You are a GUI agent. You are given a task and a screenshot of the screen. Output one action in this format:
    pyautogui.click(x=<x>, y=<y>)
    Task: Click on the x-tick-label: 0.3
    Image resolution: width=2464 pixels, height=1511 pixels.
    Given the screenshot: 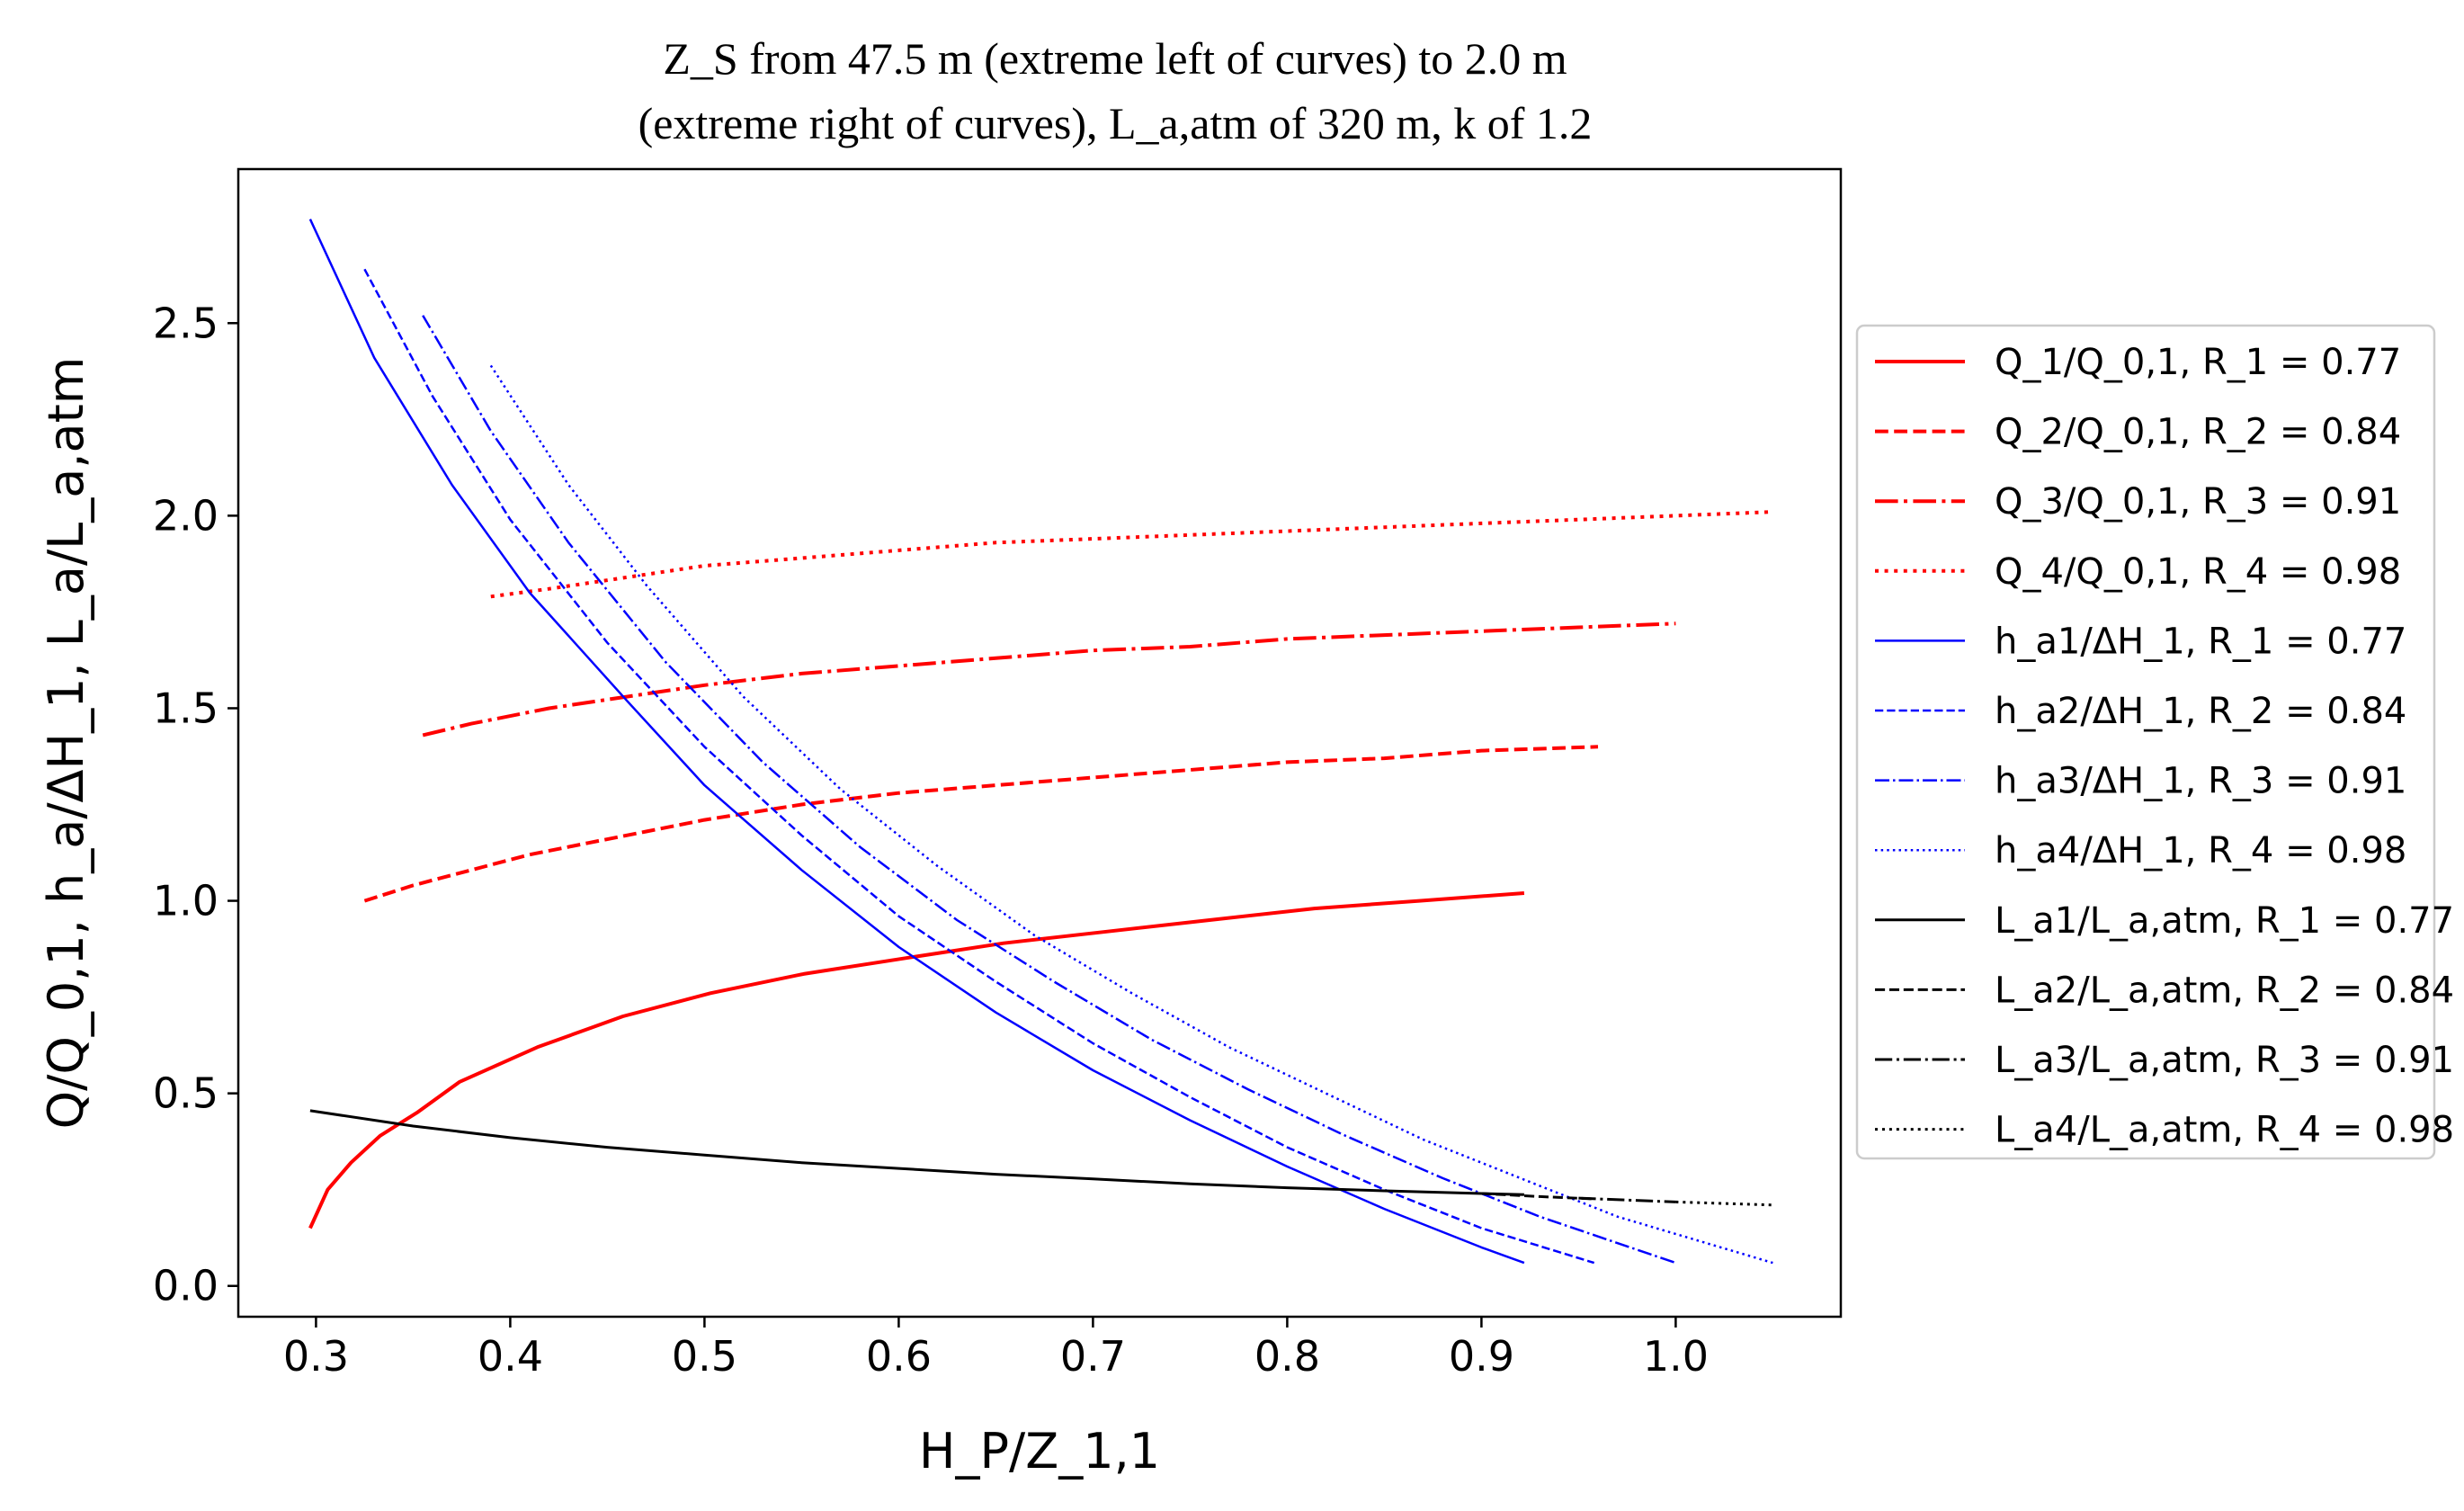 What is the action you would take?
    pyautogui.click(x=316, y=1356)
    